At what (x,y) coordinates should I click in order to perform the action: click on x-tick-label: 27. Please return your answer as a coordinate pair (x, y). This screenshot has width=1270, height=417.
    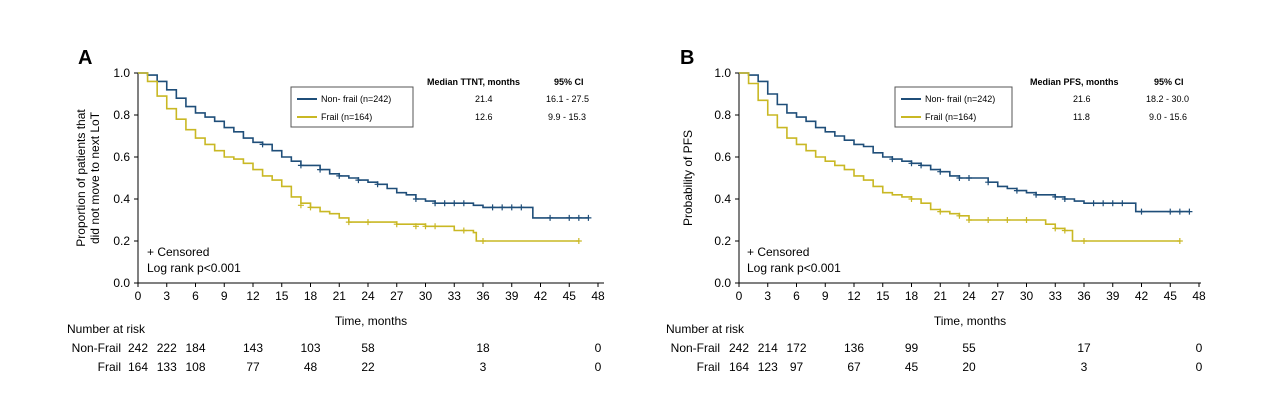
    Looking at the image, I should click on (998, 296).